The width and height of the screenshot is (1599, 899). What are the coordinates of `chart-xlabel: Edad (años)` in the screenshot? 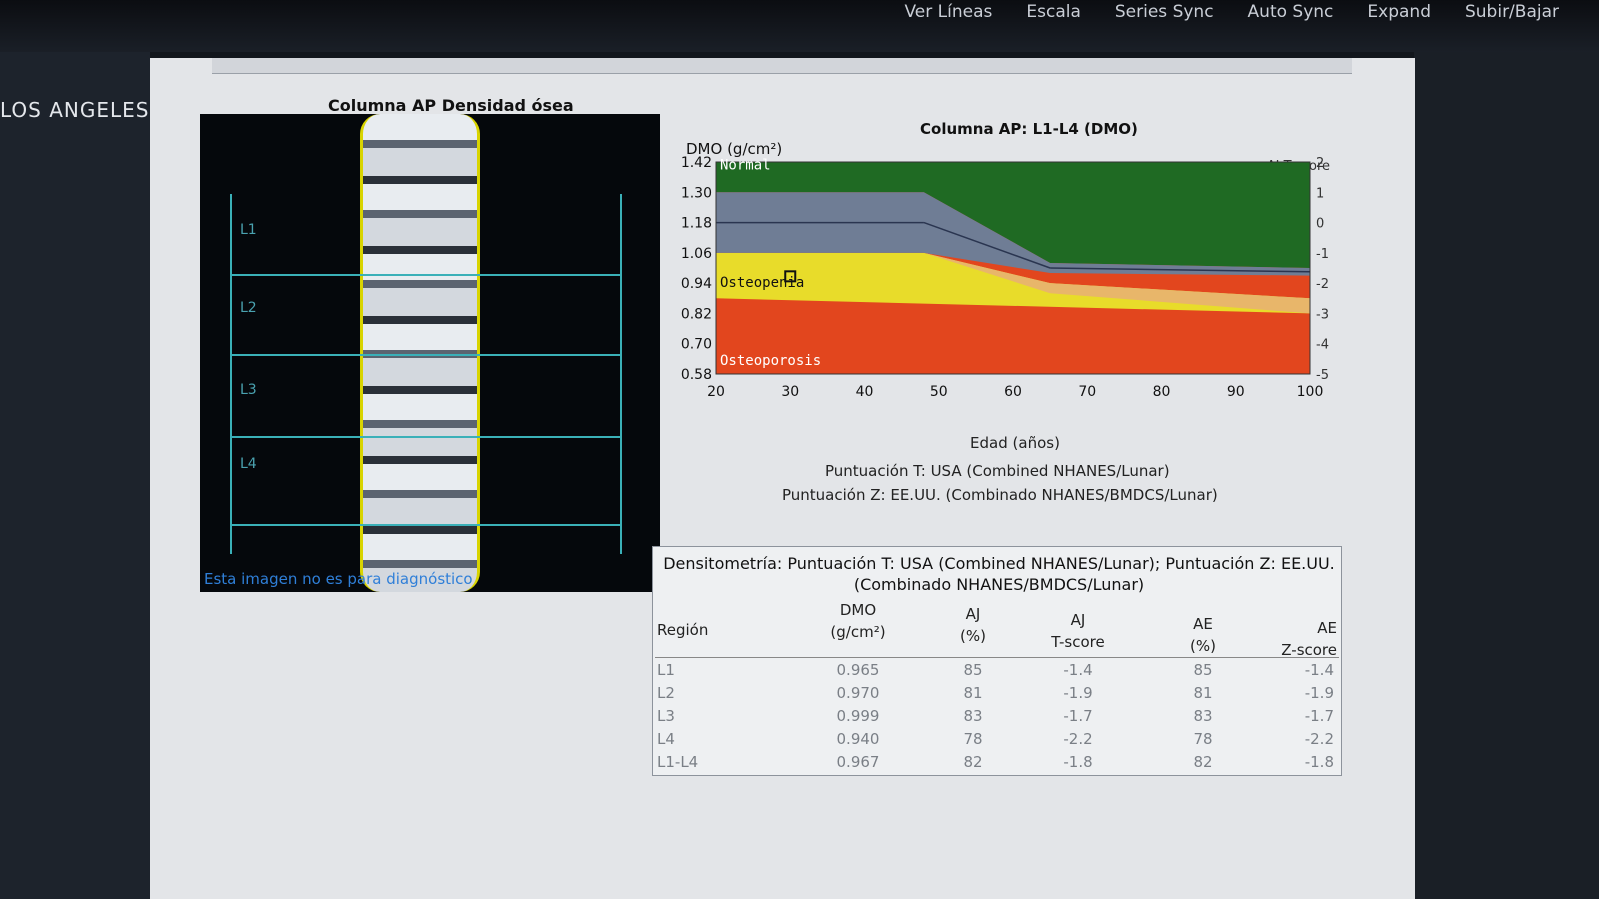 It's located at (1015, 443).